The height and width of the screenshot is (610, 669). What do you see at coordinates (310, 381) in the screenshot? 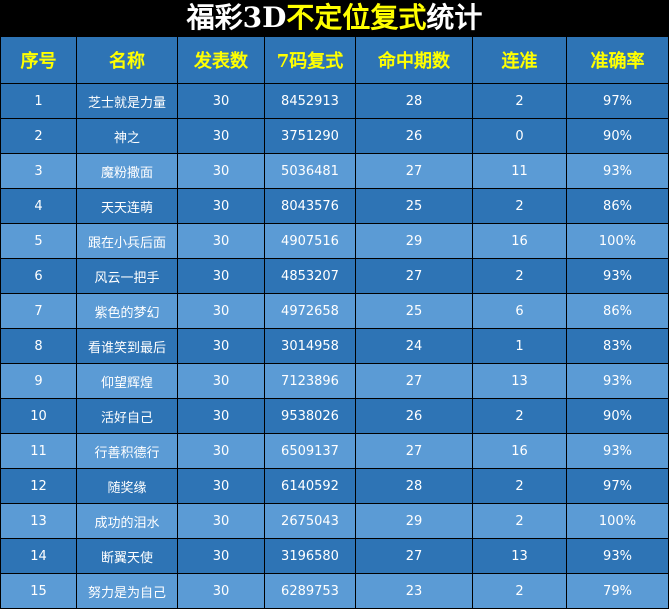
I see `table-cell: 7123896` at bounding box center [310, 381].